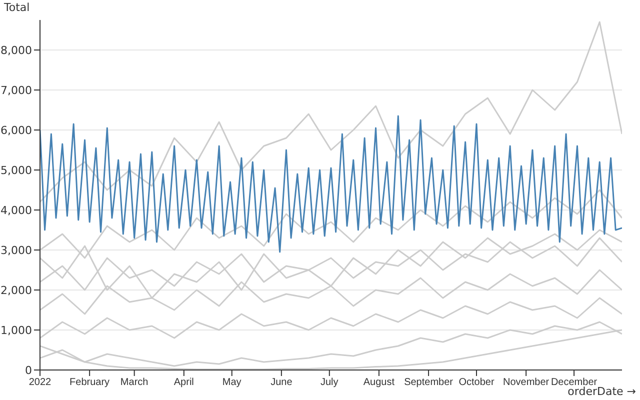  I want to click on x-tick-label: September, so click(429, 382).